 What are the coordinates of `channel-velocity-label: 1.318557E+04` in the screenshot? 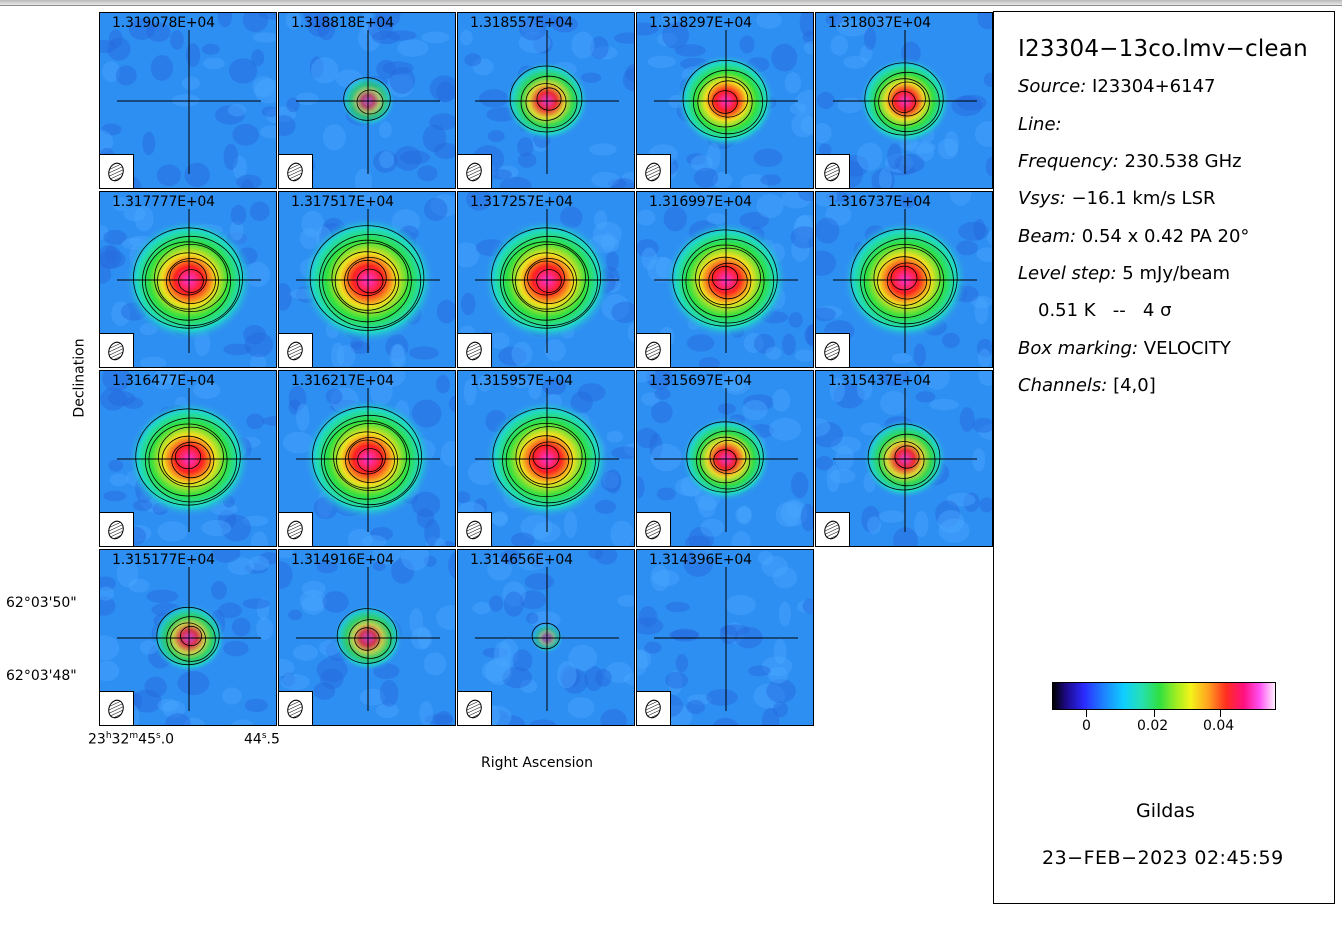 It's located at (521, 23).